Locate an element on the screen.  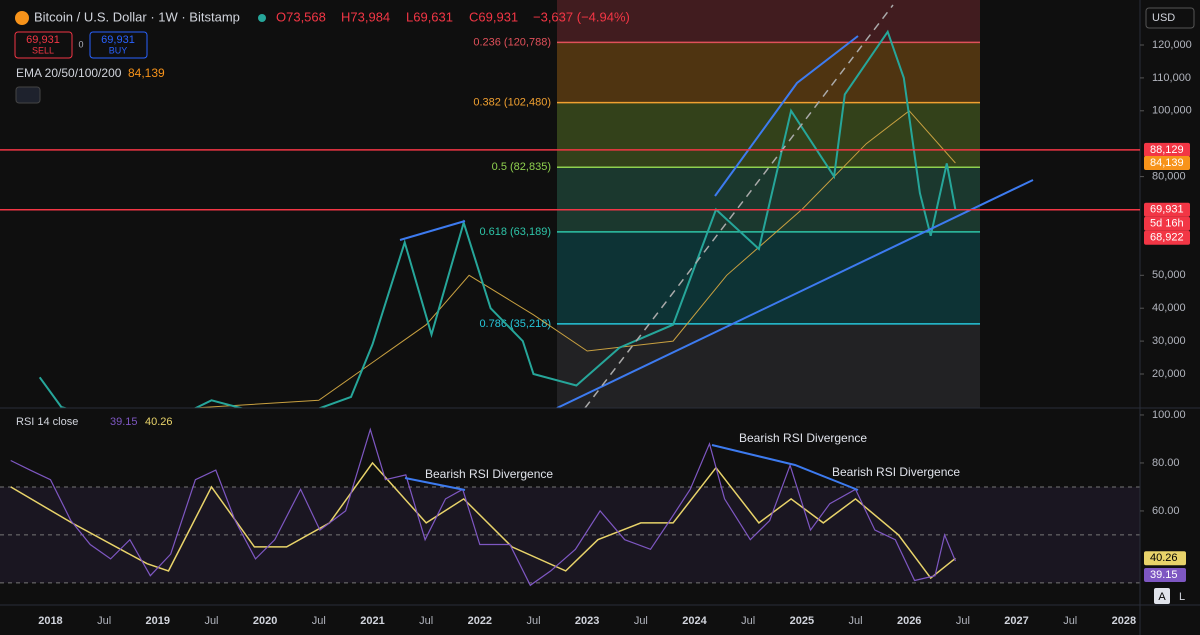
rsi-value: 39.15 is located at coordinates (124, 422).